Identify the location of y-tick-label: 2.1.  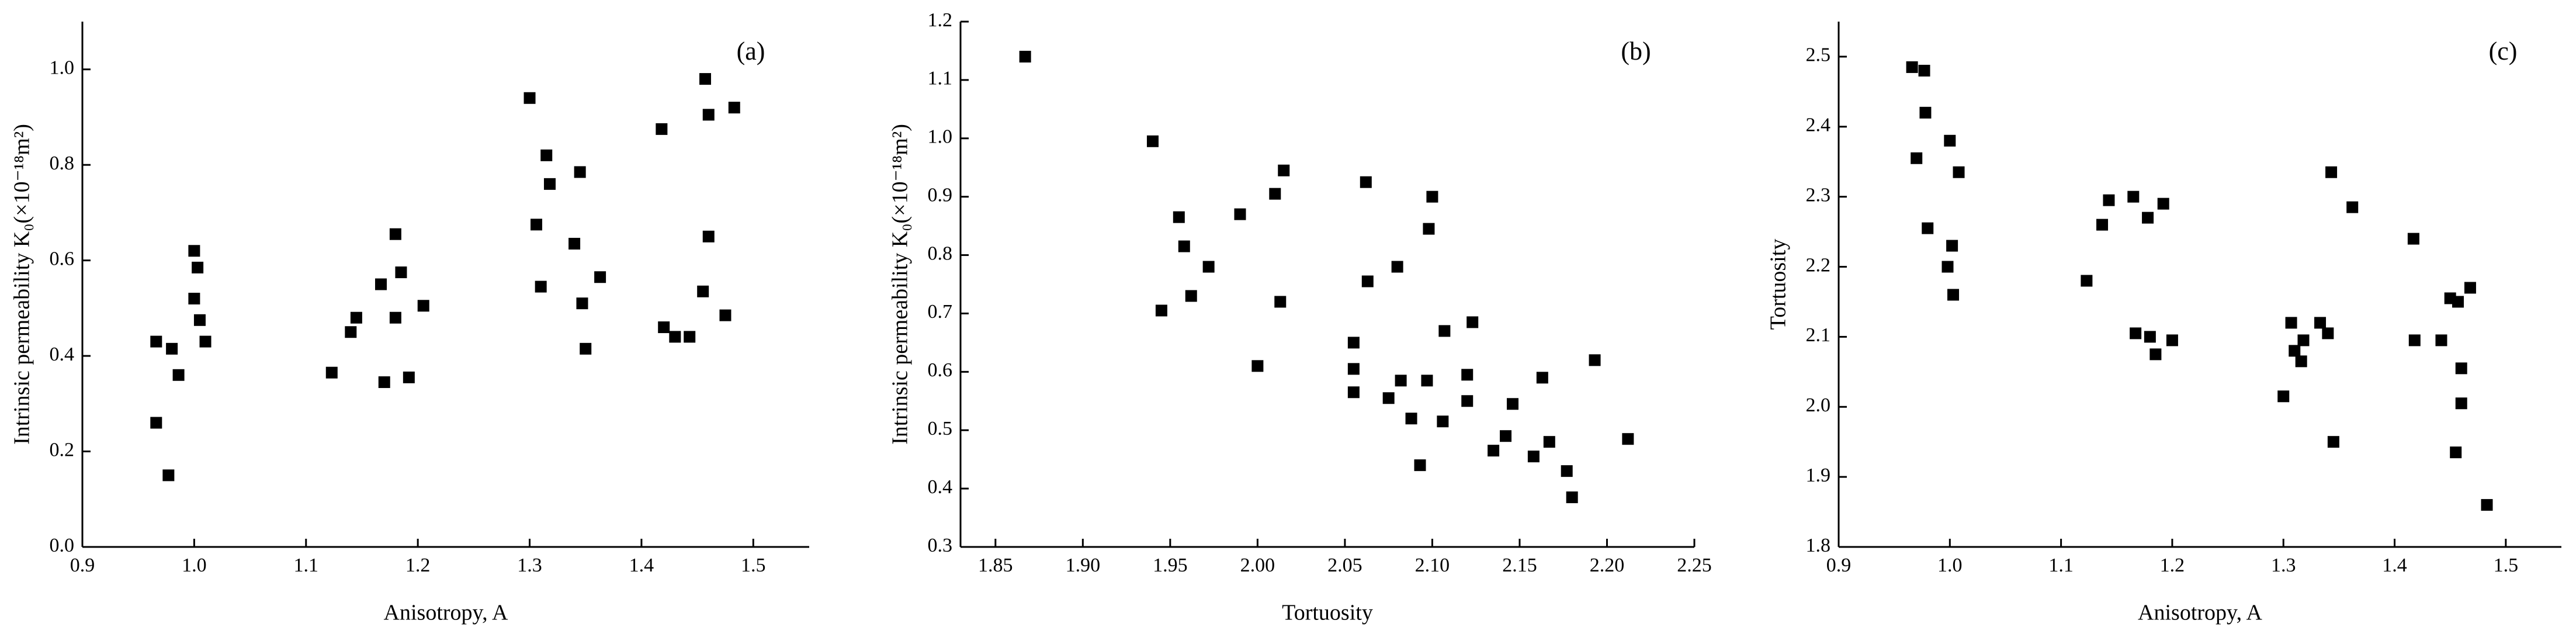
(1818, 335).